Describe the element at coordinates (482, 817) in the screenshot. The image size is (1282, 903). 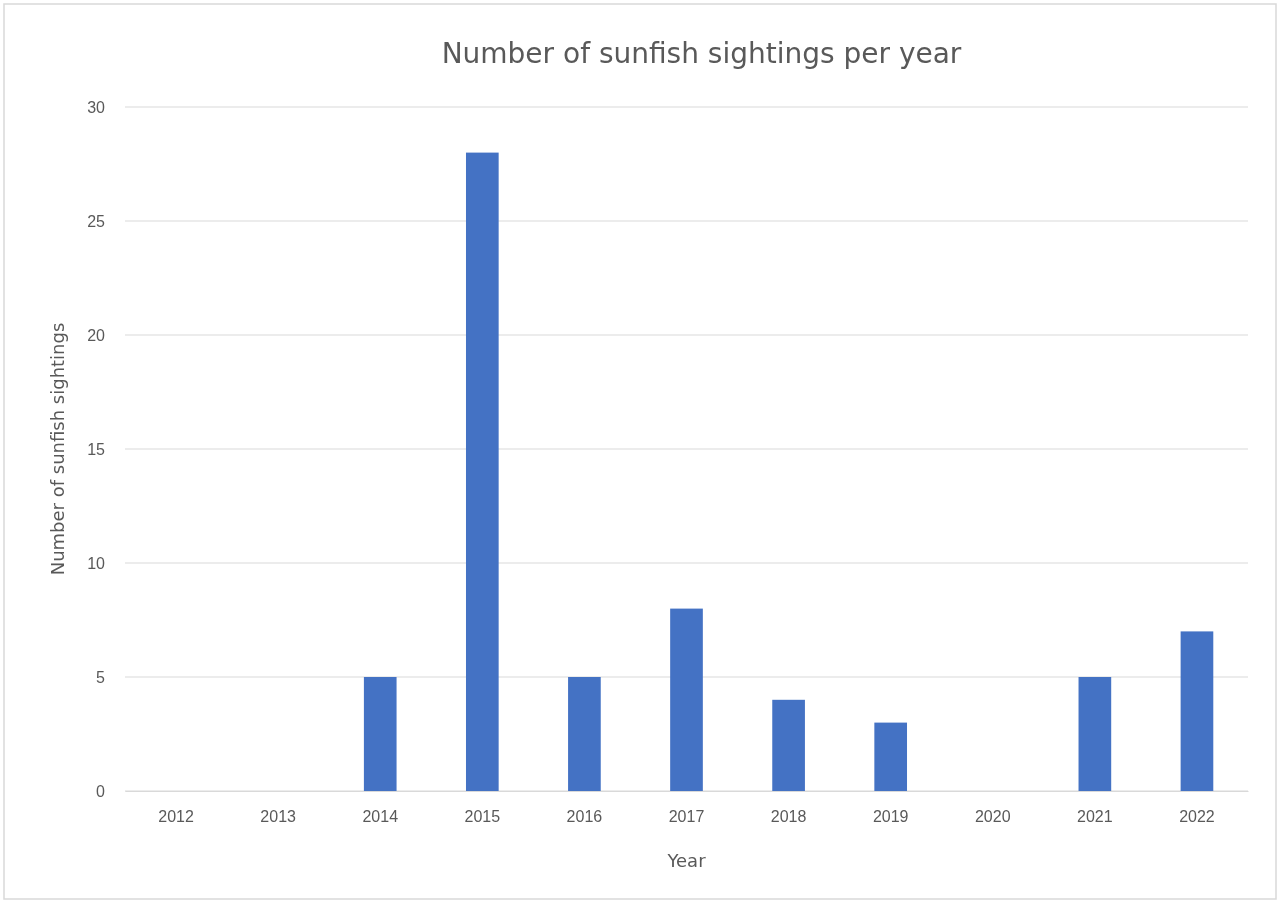
I see `x-tick-label: 2015` at that location.